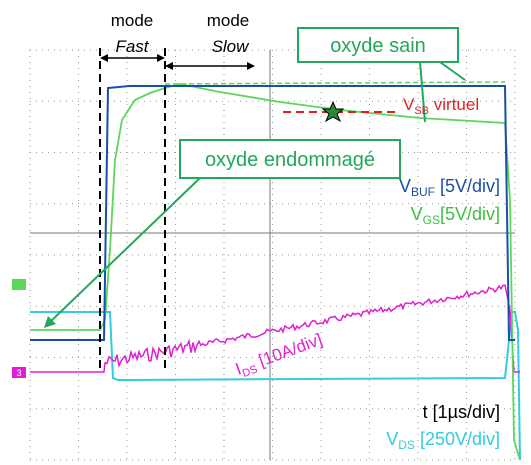 The width and height of the screenshot is (531, 465). I want to click on text-rest: [250V/div], so click(457, 439).